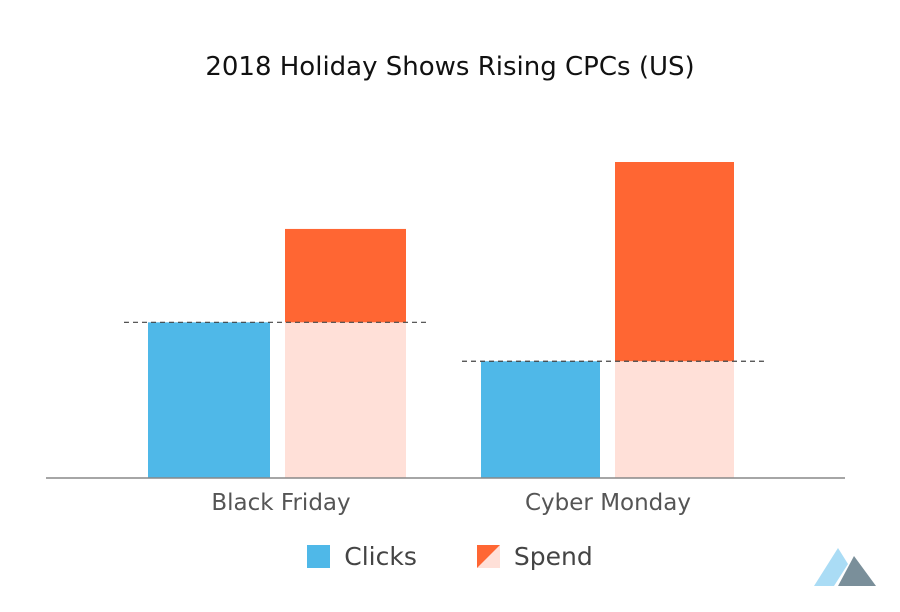 The width and height of the screenshot is (900, 612). Describe the element at coordinates (319, 556) in the screenshot. I see `legend-swatch-clicks` at that location.